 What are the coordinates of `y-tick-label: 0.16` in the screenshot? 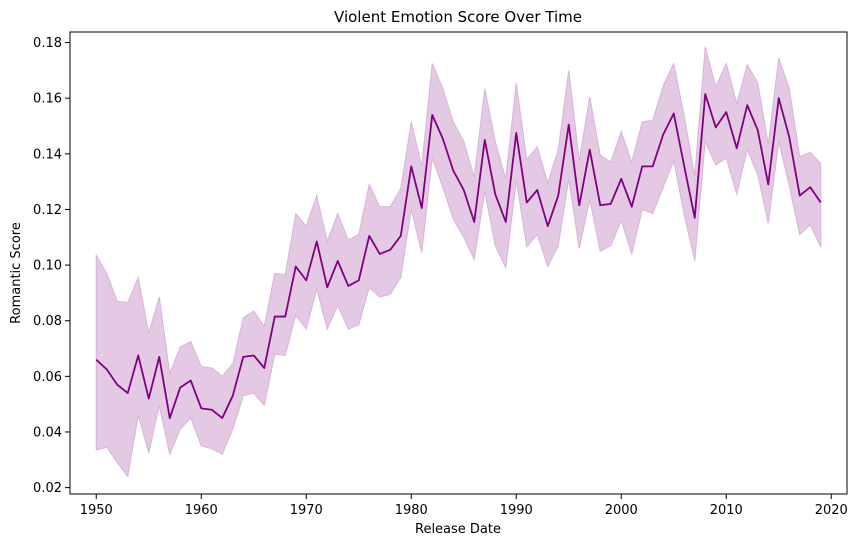 It's located at (47, 99).